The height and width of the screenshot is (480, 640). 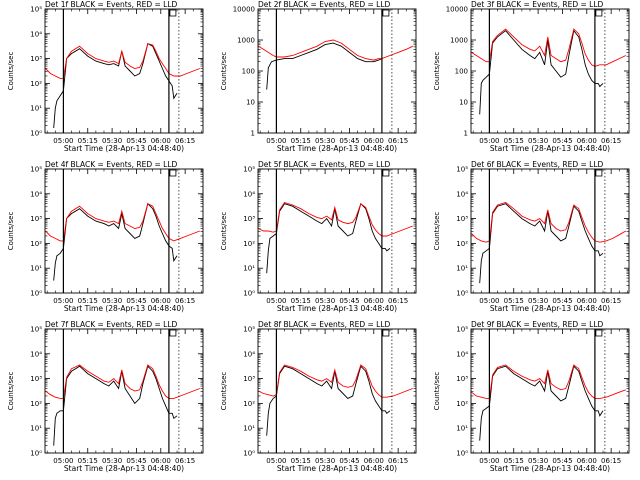 I want to click on y-tick-label: 100, so click(x=248, y=72).